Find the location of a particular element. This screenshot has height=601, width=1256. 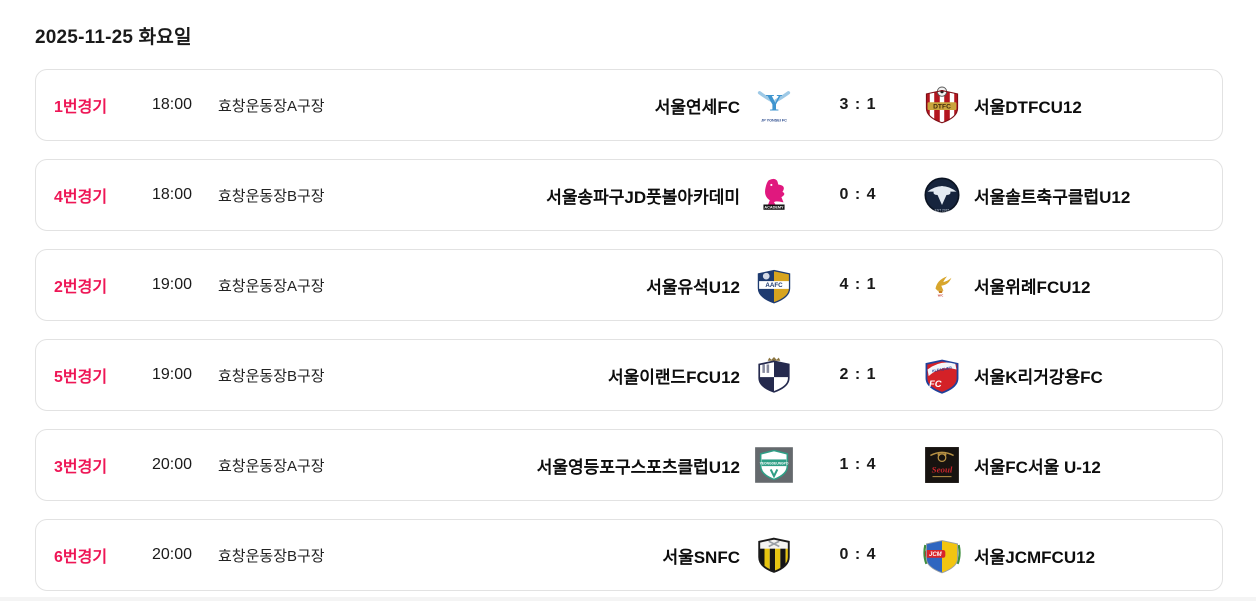

match-number: 6번경기 is located at coordinates (81, 557).